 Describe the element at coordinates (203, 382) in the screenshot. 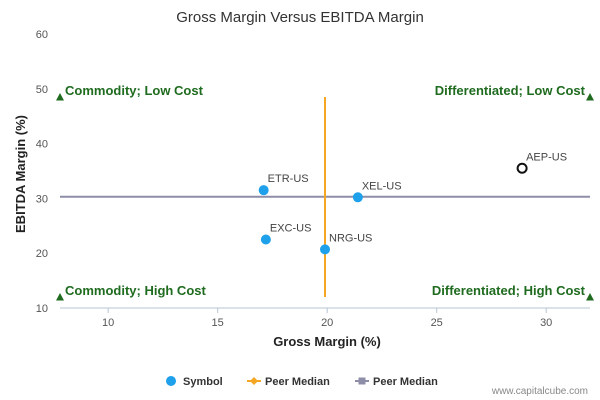

I see `legend-item-label: Symbol` at that location.